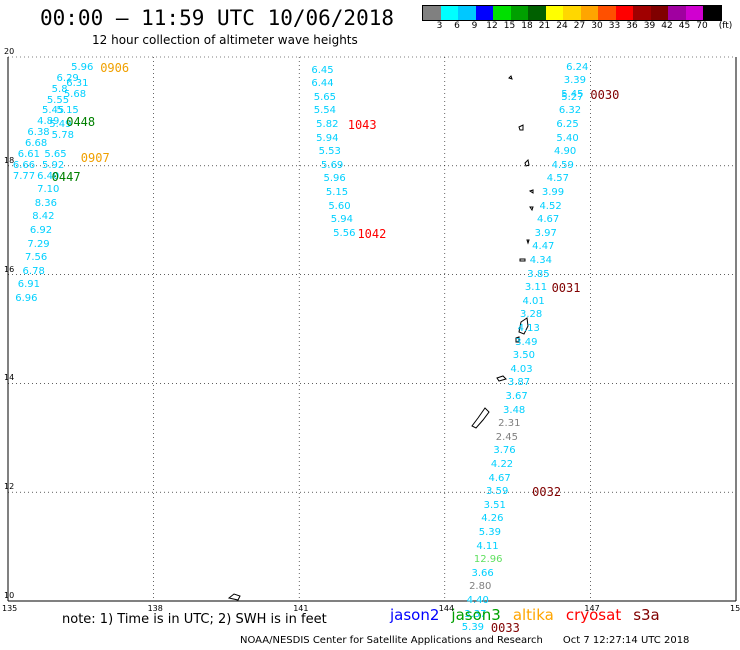 This screenshot has width=740, height=650. I want to click on pass-time-label: 0447, so click(66, 176).